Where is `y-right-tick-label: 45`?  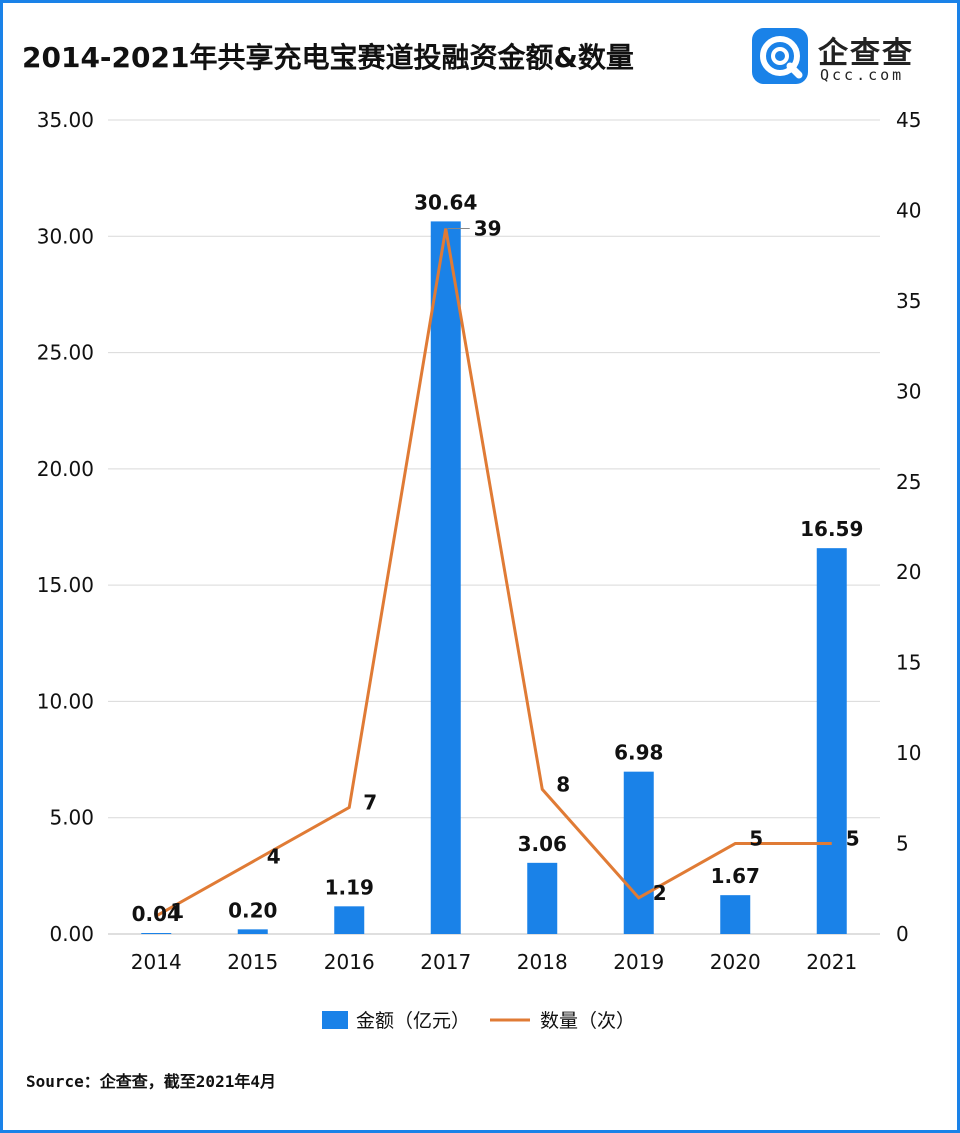 y-right-tick-label: 45 is located at coordinates (908, 120).